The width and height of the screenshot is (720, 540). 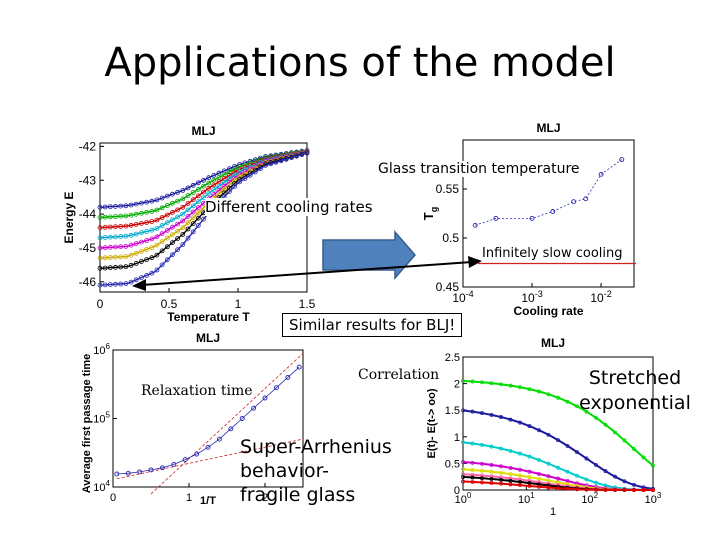 I want to click on energy-y-tick-label: -46, so click(x=88, y=282).